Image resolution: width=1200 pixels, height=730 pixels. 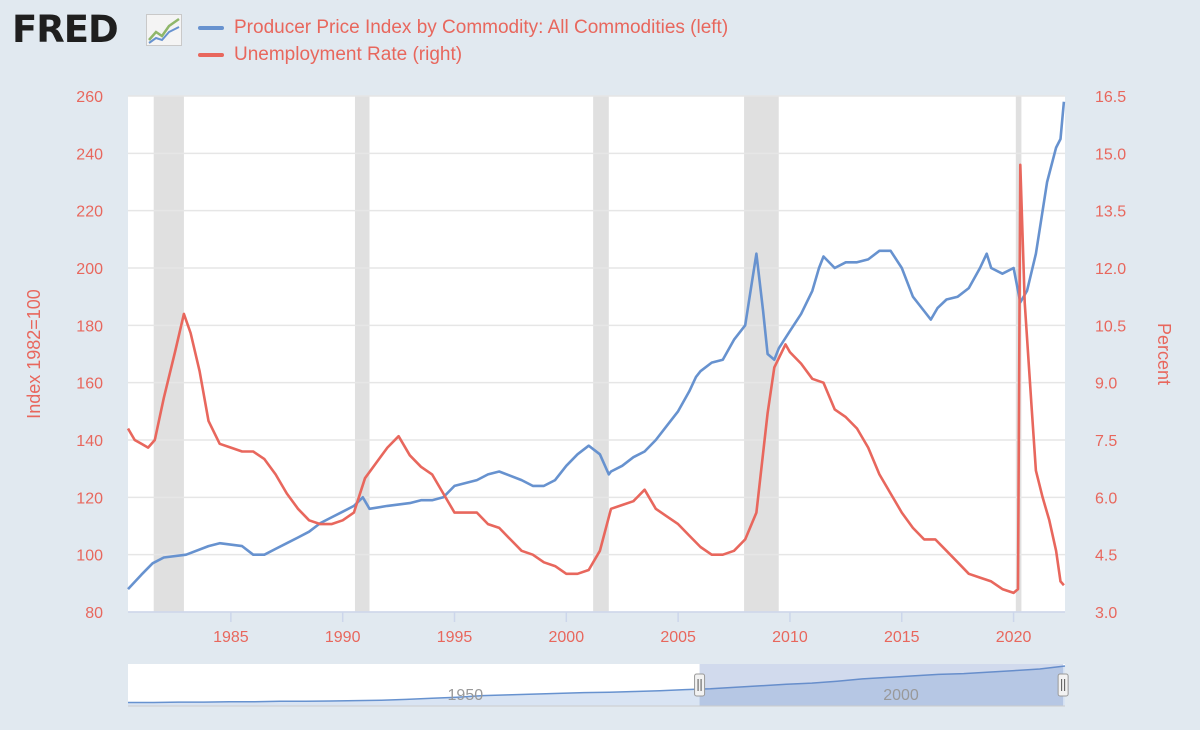 What do you see at coordinates (211, 28) in the screenshot?
I see `legend-swatch-ppi` at bounding box center [211, 28].